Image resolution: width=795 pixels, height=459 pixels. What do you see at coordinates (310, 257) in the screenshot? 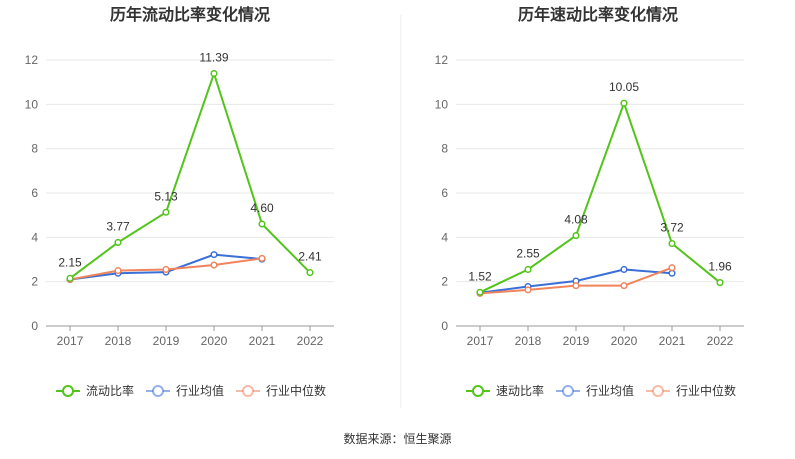
I see `data-label: 2.41` at bounding box center [310, 257].